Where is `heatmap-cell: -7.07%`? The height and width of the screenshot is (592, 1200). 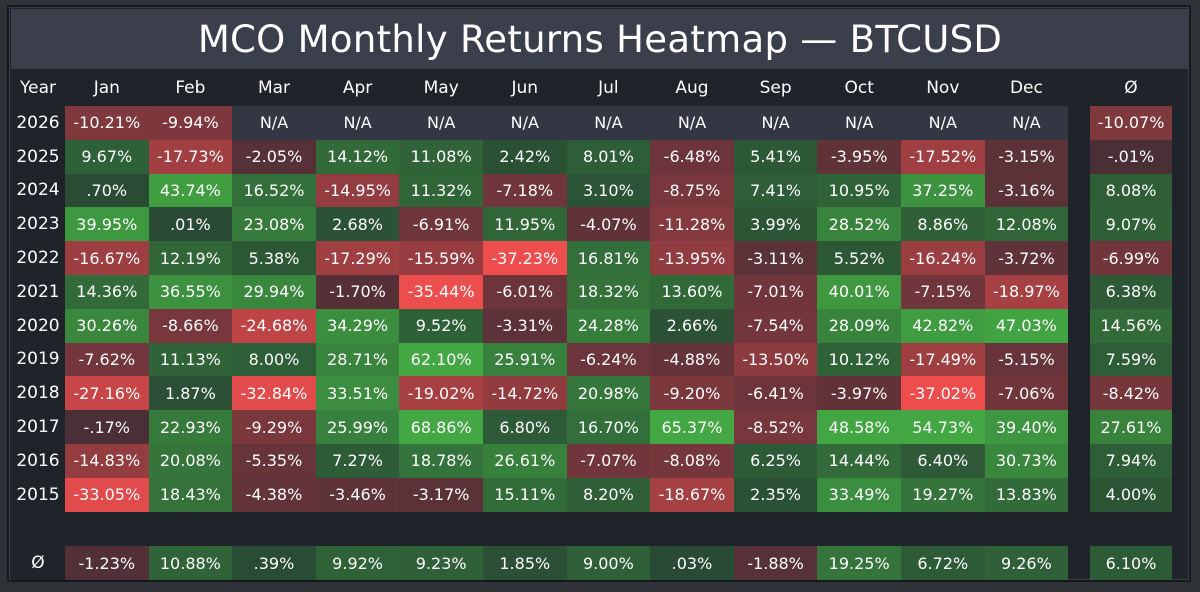
heatmap-cell: -7.07% is located at coordinates (608, 461).